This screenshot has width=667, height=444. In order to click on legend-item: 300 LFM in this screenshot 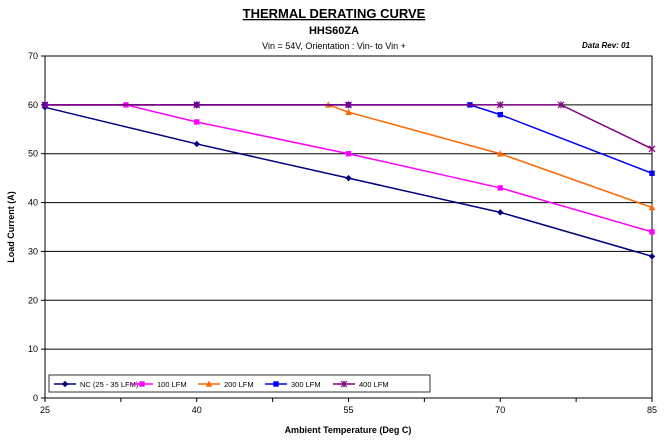, I will do `click(293, 384)`.